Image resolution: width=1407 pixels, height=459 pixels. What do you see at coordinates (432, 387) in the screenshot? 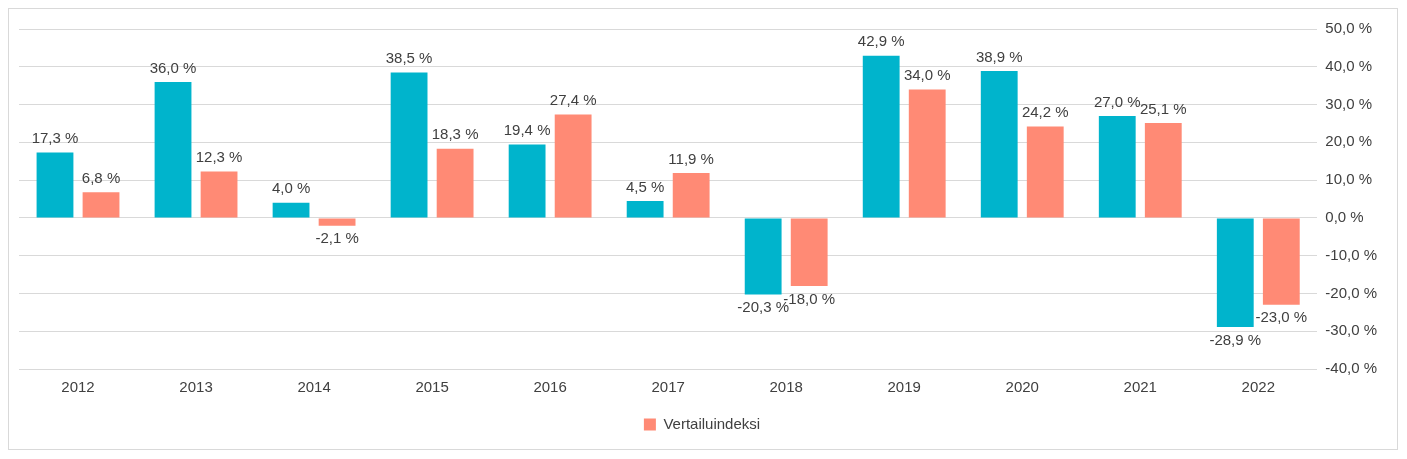
I see `x-tick-label: 2015` at bounding box center [432, 387].